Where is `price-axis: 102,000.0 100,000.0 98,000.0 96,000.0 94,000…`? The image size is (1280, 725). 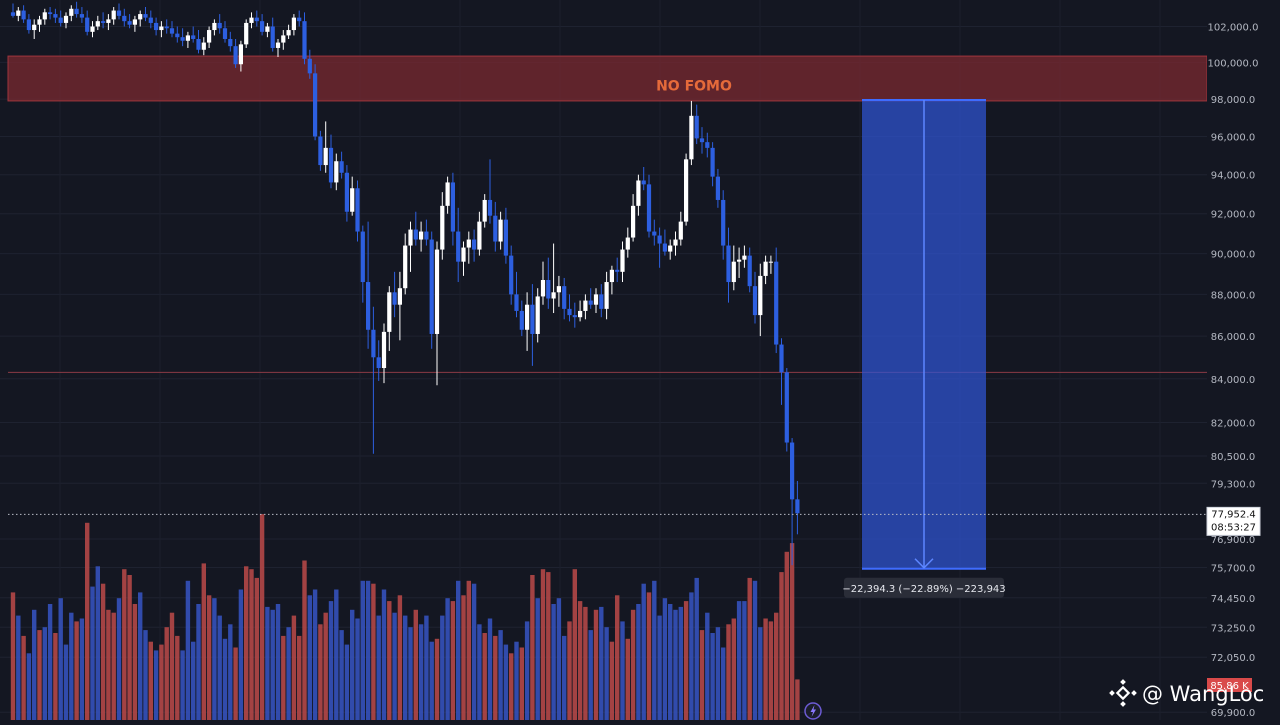
price-axis: 102,000.0 100,000.0 98,000.0 96,000.0 94,000… is located at coordinates (1243, 360).